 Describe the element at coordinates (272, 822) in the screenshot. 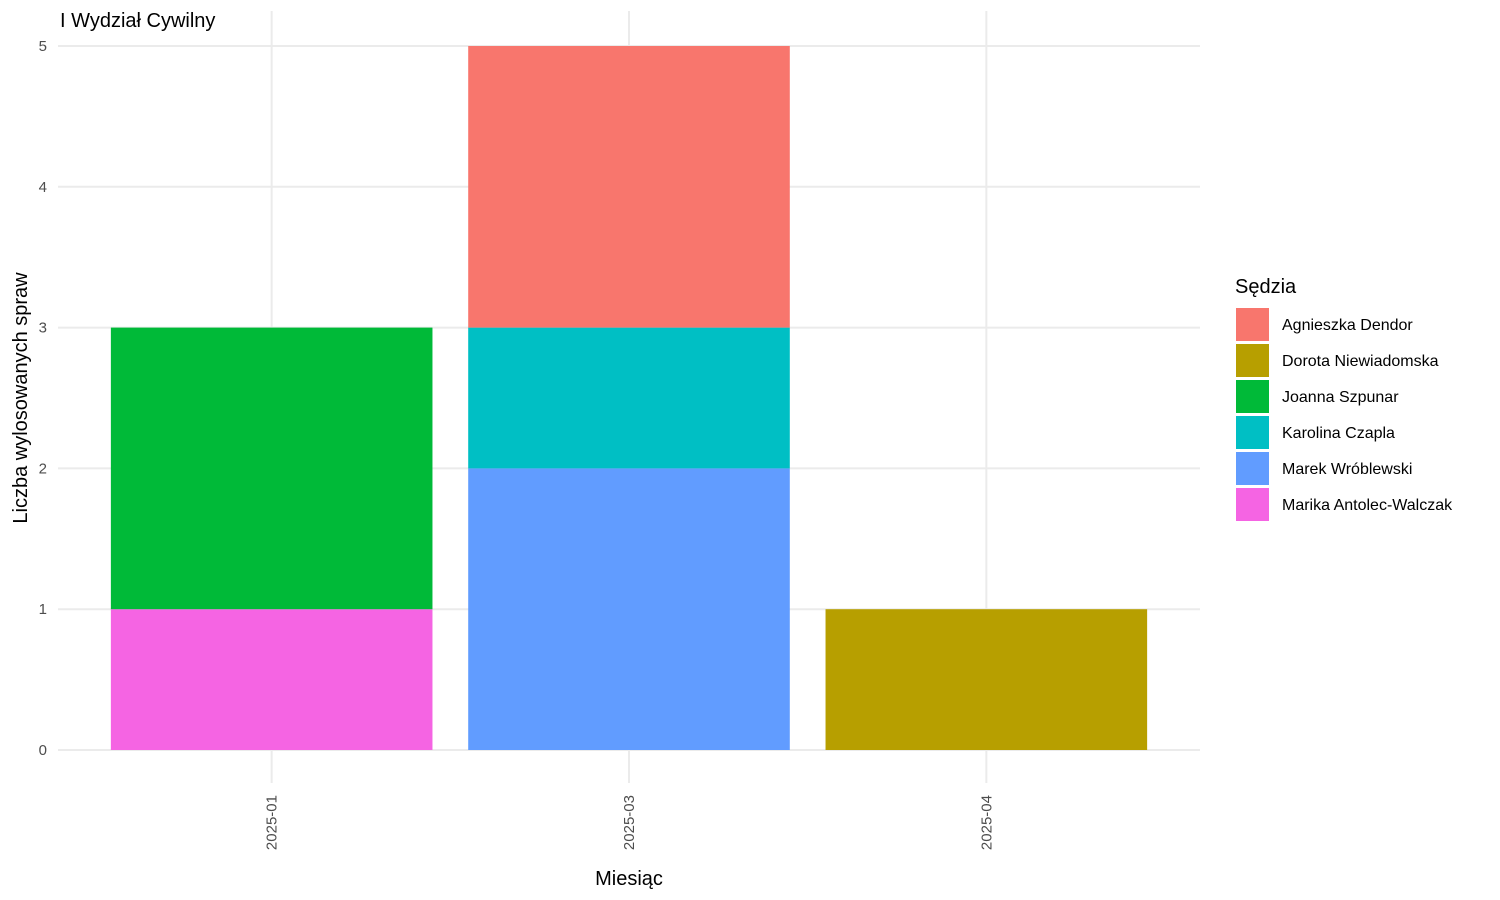

I see `x-tick-label: 2025-01` at that location.